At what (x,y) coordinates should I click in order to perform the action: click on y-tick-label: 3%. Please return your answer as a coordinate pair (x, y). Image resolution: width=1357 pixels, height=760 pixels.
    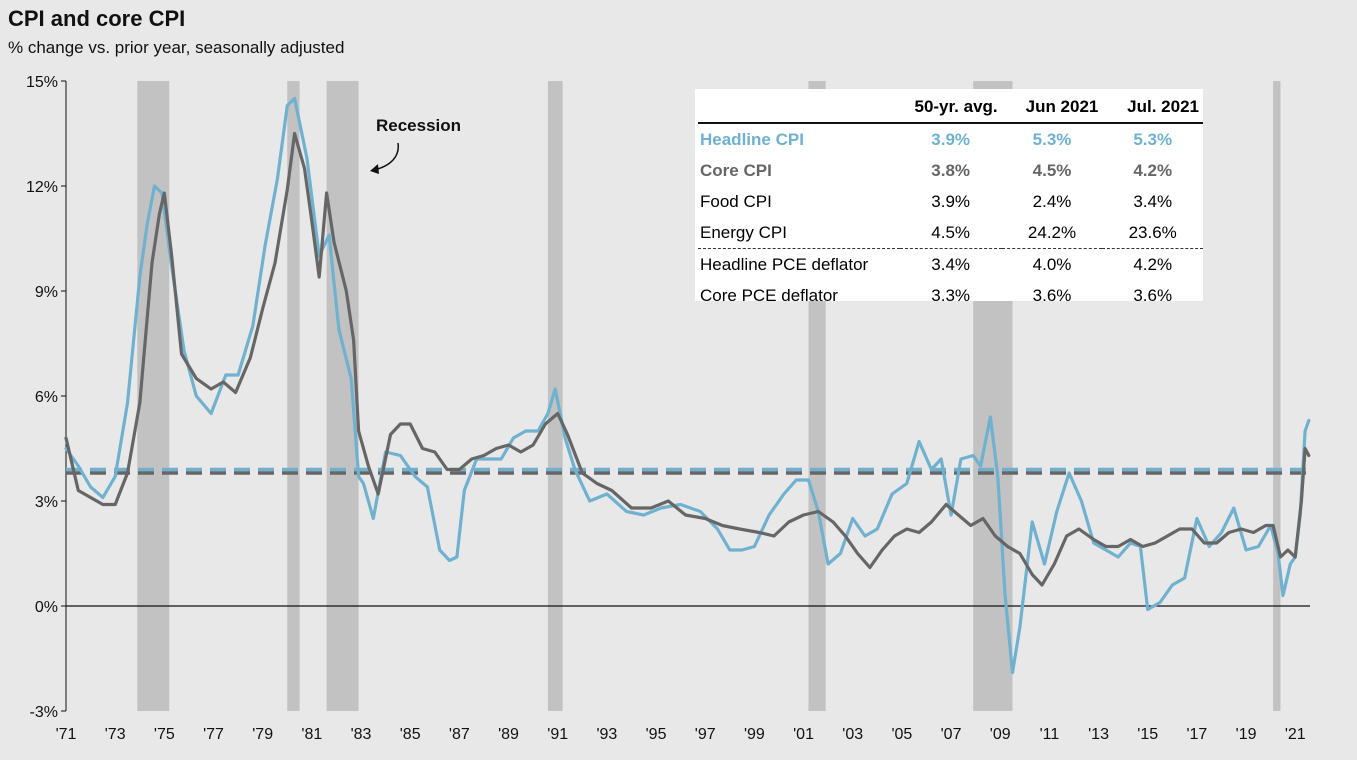
    Looking at the image, I should click on (46, 502).